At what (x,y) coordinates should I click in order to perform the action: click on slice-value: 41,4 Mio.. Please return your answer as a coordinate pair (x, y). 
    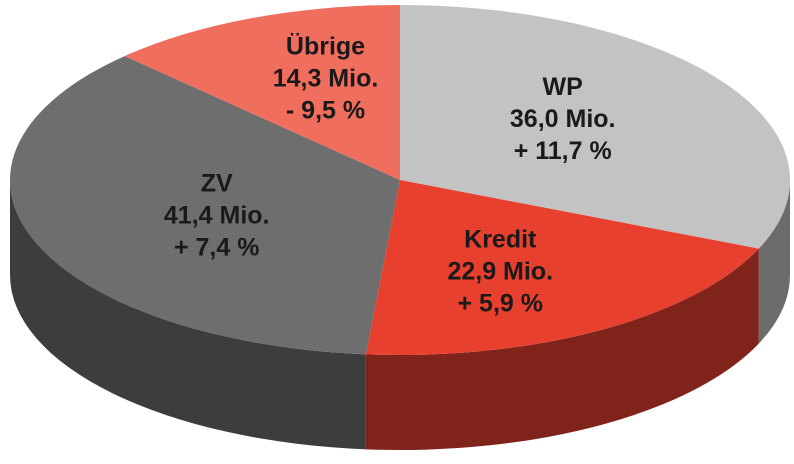
    Looking at the image, I should click on (217, 216).